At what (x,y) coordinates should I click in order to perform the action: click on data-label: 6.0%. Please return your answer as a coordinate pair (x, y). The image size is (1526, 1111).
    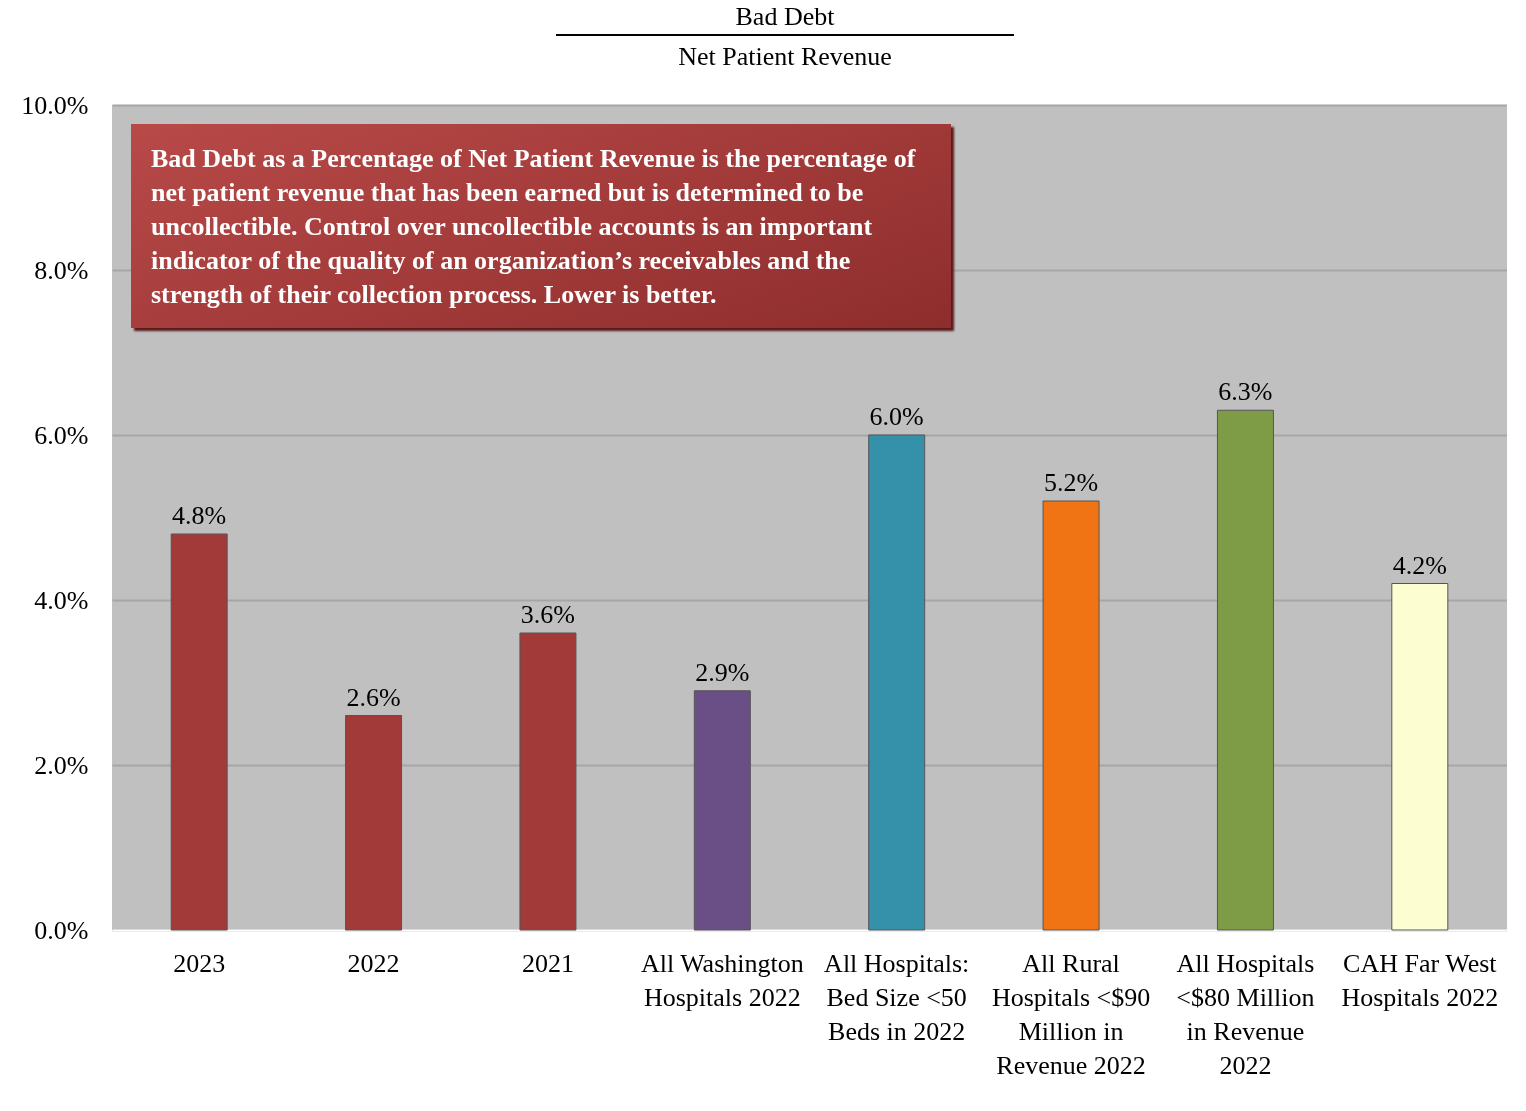
    Looking at the image, I should click on (896, 416).